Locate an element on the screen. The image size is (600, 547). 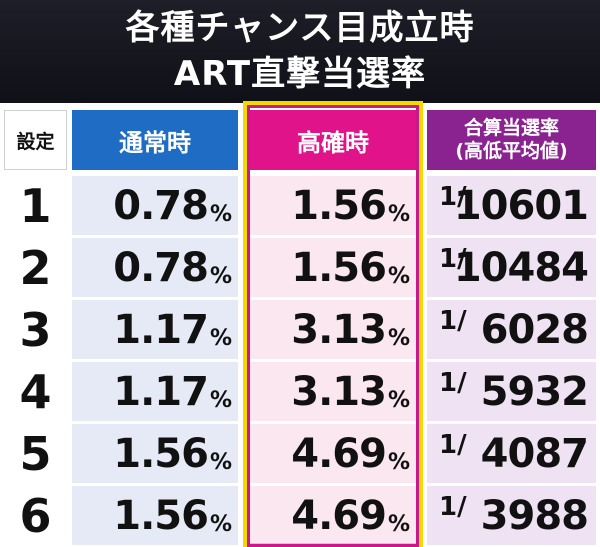
total-rate-cell: 1/4087 is located at coordinates (511, 453).